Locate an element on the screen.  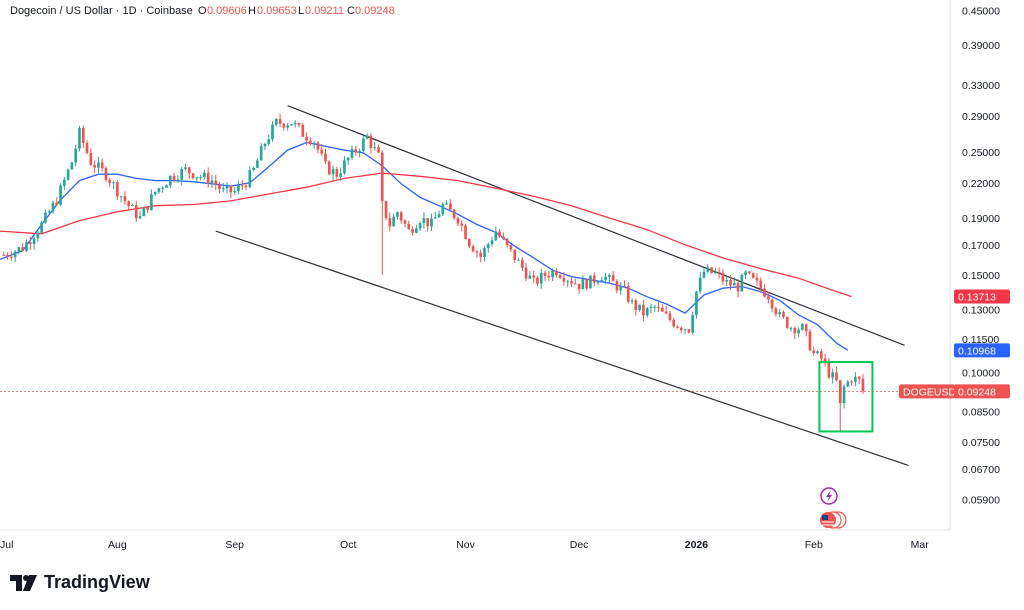
time-tick-feb: Feb is located at coordinates (814, 545).